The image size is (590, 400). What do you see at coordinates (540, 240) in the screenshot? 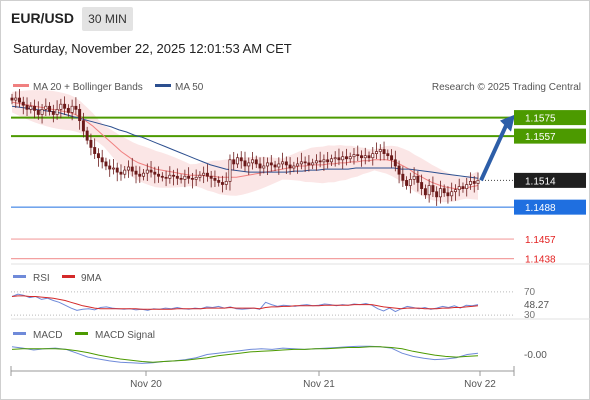
I see `support-label: 1.1457` at bounding box center [540, 240].